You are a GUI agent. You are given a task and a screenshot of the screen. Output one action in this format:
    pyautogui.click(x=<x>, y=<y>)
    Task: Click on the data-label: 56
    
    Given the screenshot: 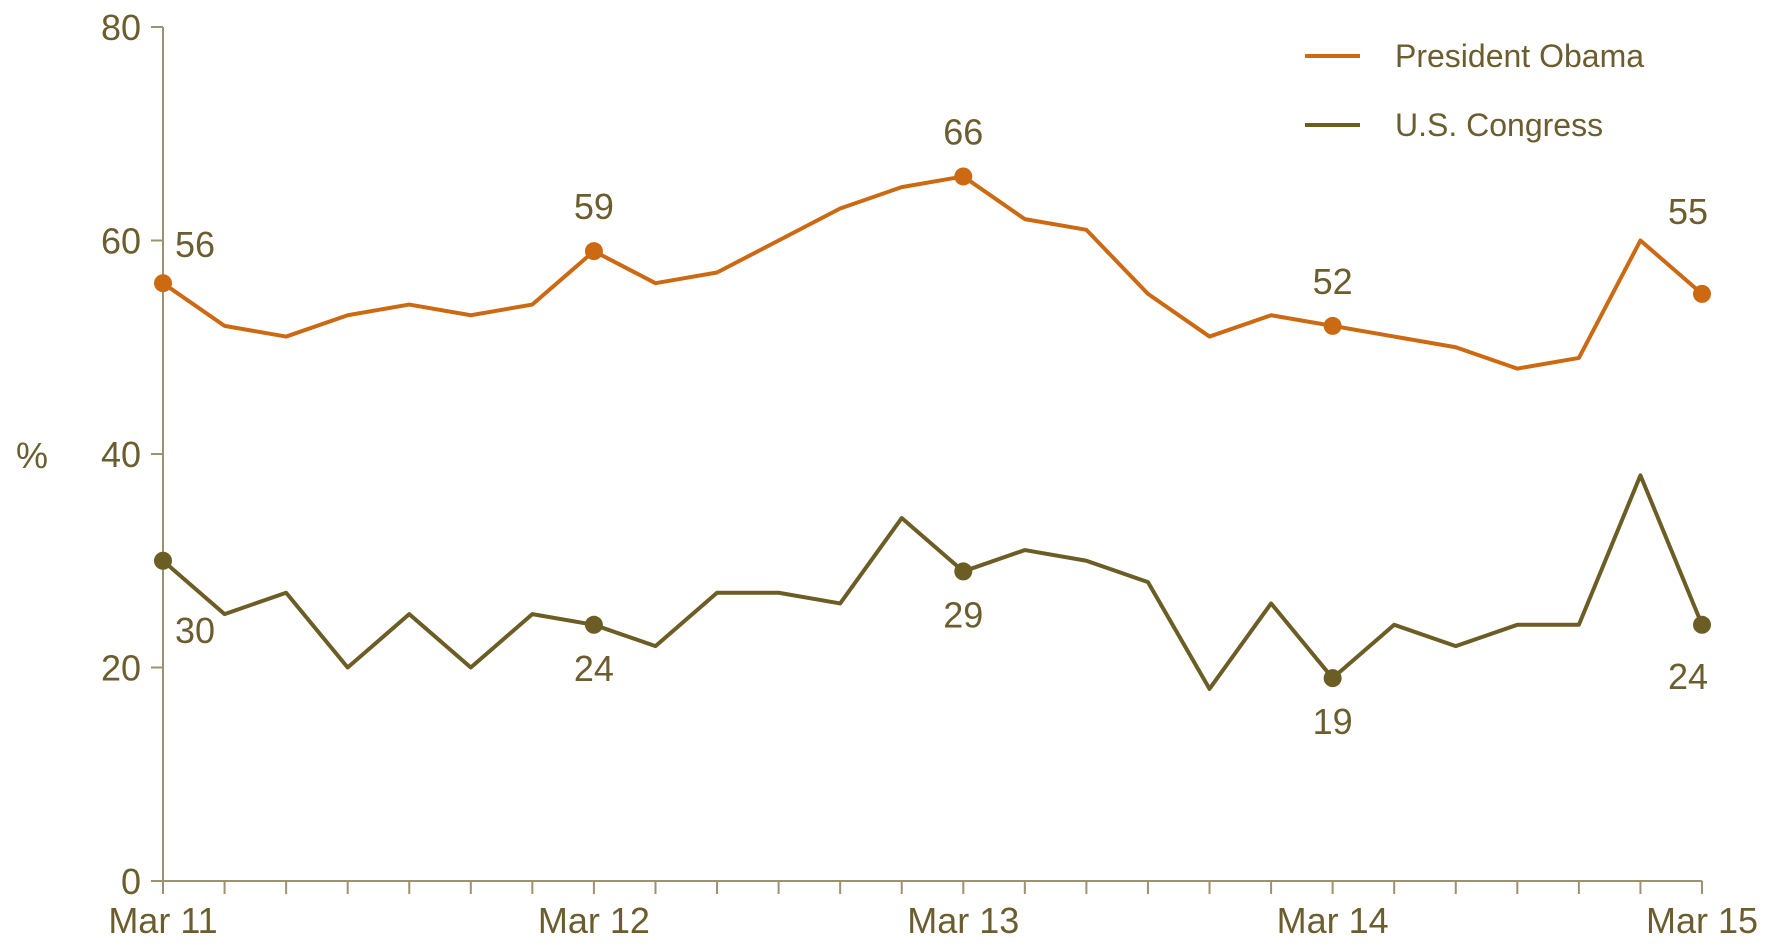 What is the action you would take?
    pyautogui.click(x=195, y=244)
    